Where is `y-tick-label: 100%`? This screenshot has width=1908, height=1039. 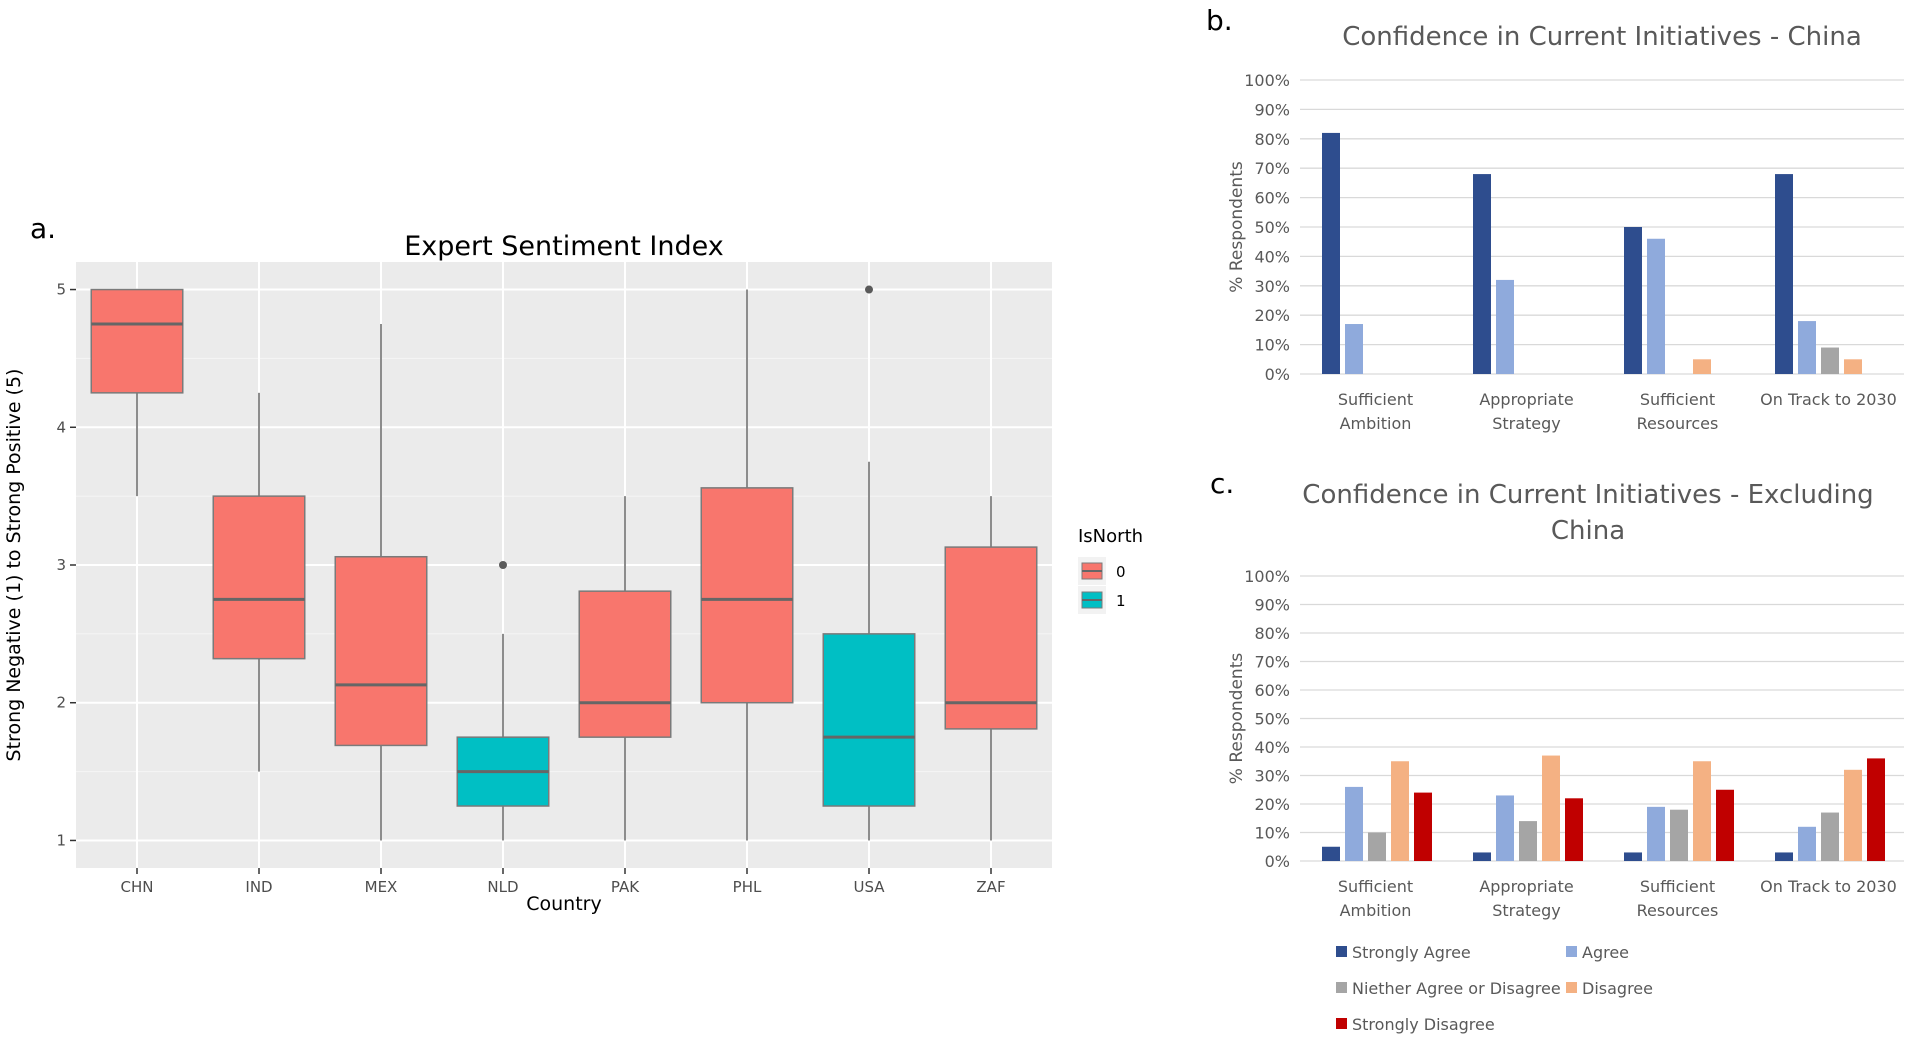
y-tick-label: 100% is located at coordinates (1267, 80).